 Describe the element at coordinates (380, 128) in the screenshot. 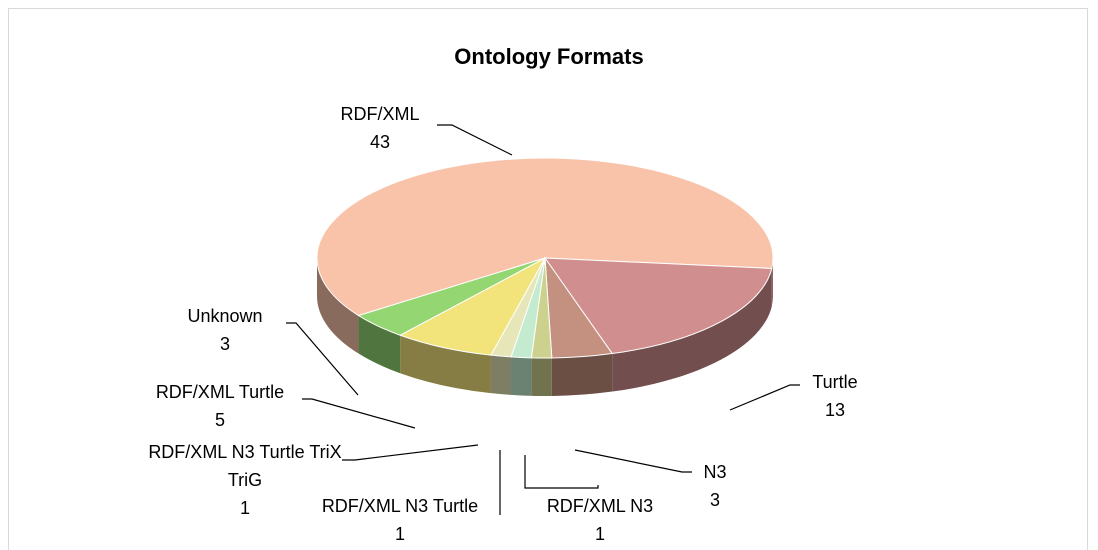

I see `data-label: RDF/XML 43` at that location.